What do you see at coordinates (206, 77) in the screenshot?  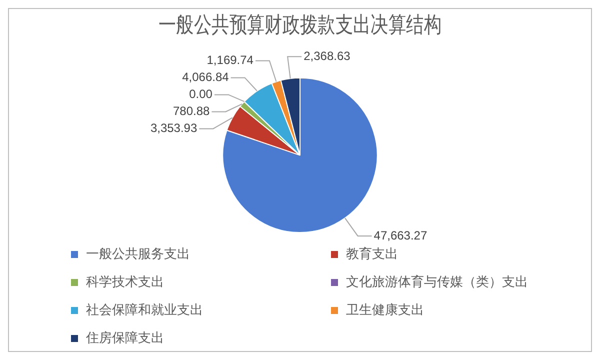 I see `data-label: 4,066.84` at bounding box center [206, 77].